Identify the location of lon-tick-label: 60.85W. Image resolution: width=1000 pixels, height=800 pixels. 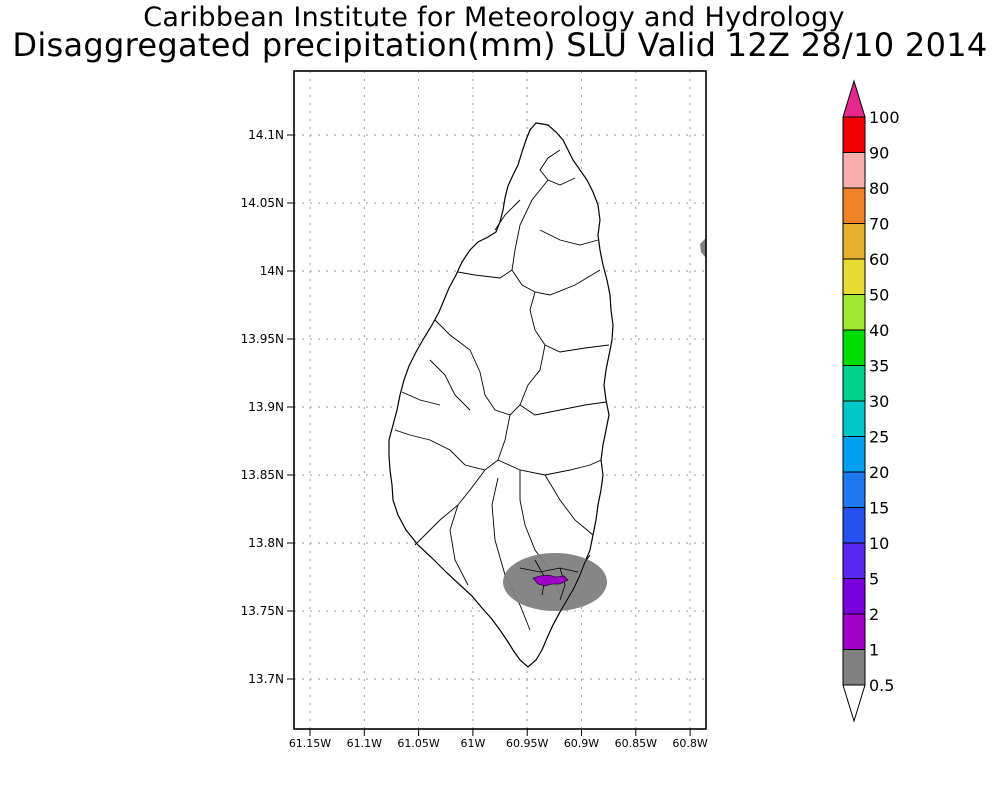
(636, 743).